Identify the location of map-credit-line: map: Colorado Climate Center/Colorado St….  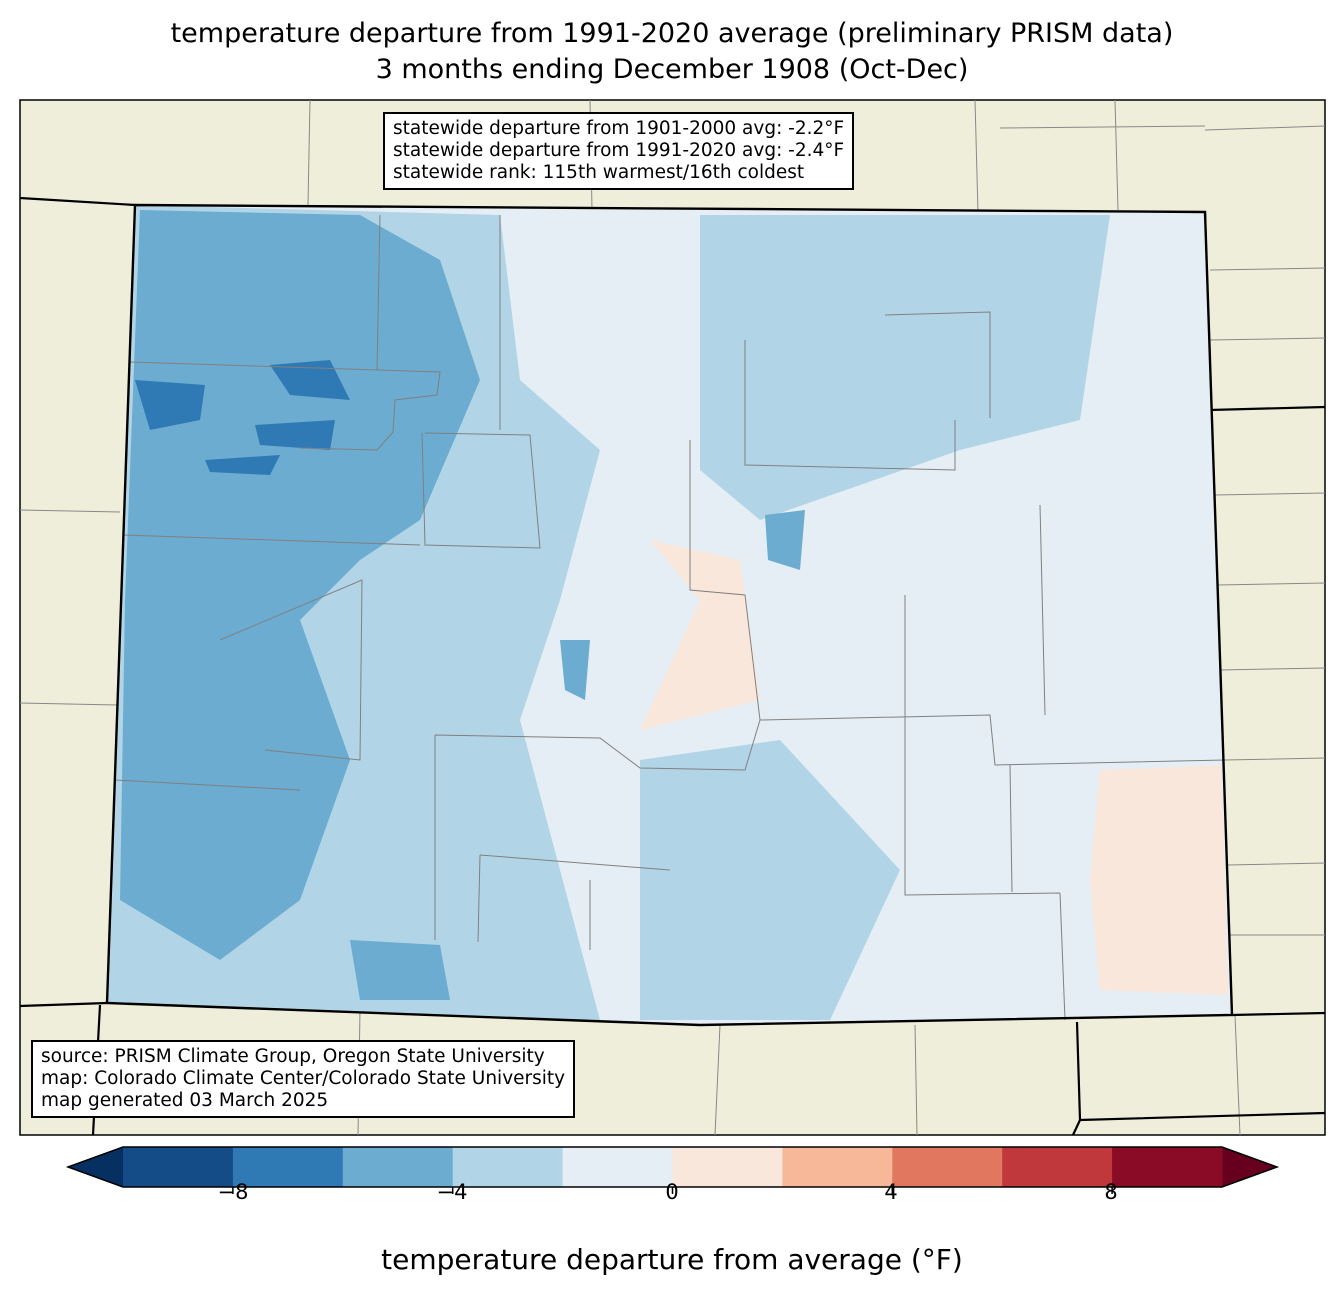
(303, 1078).